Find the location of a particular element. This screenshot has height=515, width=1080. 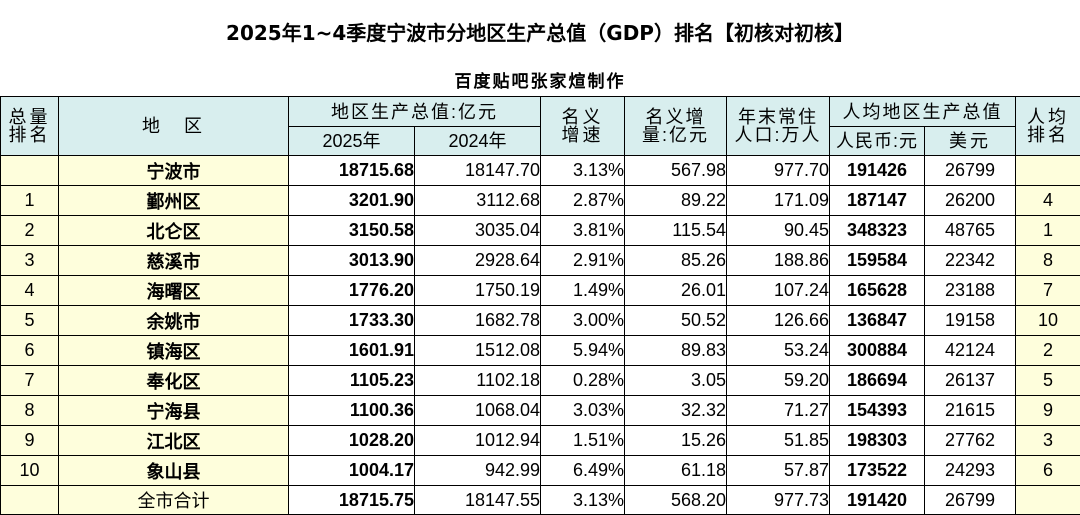

gdp-2024-cell: 1682.78 is located at coordinates (477, 320).